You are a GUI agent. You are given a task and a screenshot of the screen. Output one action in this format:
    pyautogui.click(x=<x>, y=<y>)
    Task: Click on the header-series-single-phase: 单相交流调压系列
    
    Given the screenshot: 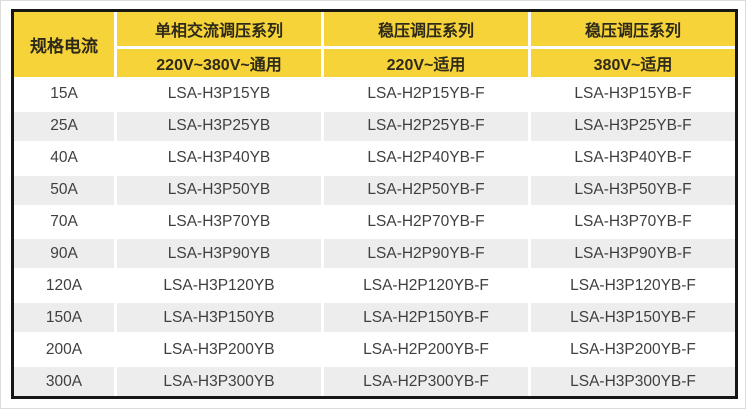 What is the action you would take?
    pyautogui.click(x=219, y=29)
    